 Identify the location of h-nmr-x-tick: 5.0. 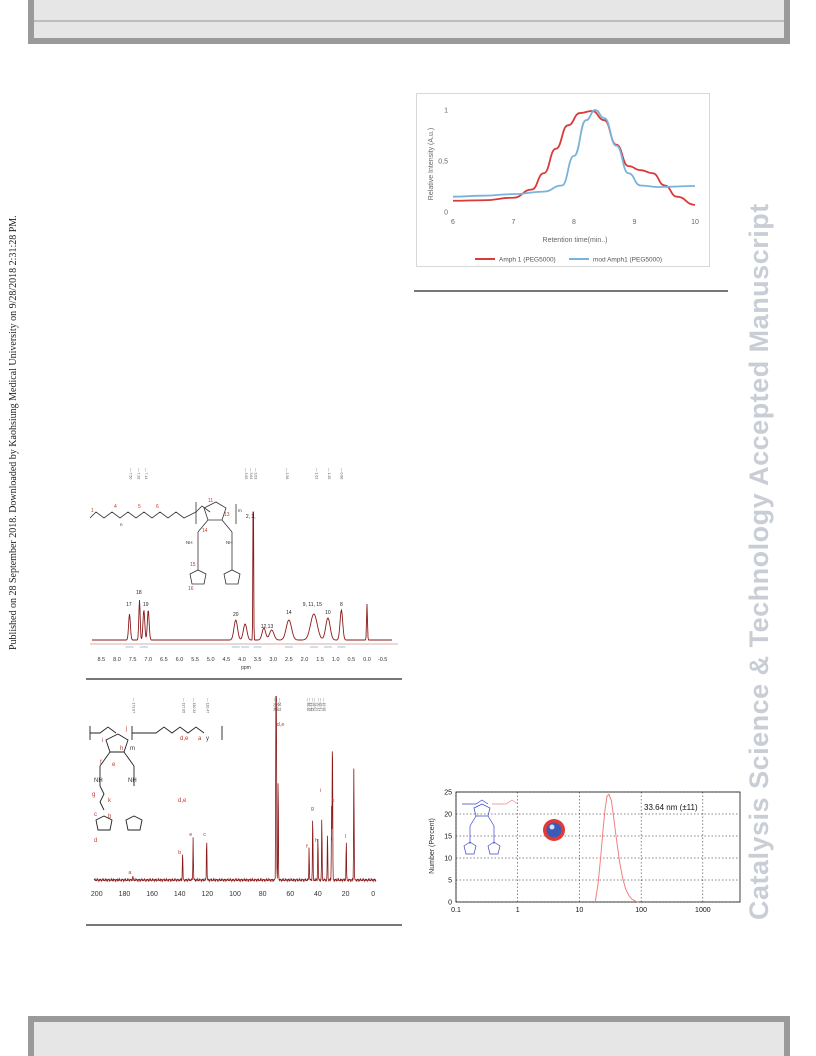
(211, 660).